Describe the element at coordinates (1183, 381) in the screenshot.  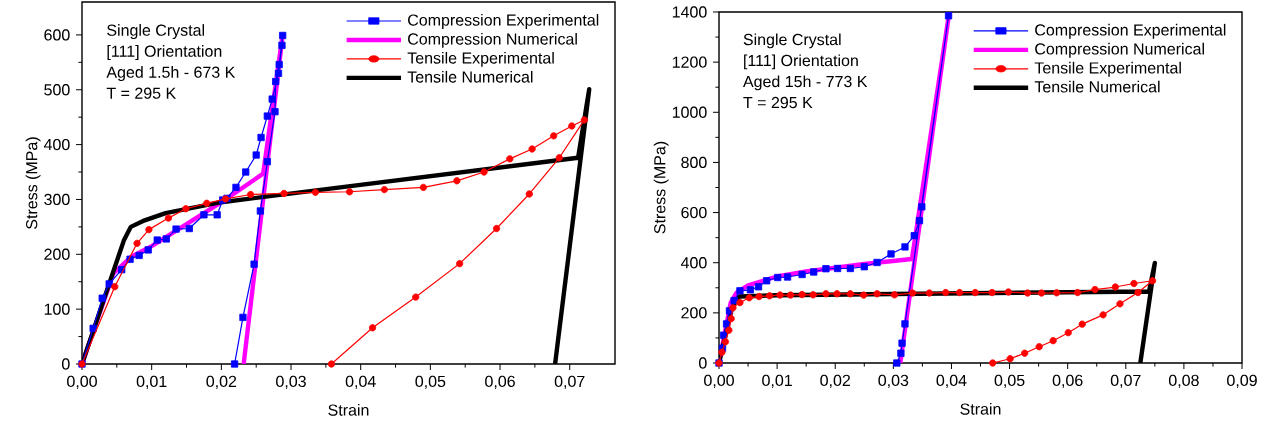
I see `x-tick-label: 0,08` at that location.